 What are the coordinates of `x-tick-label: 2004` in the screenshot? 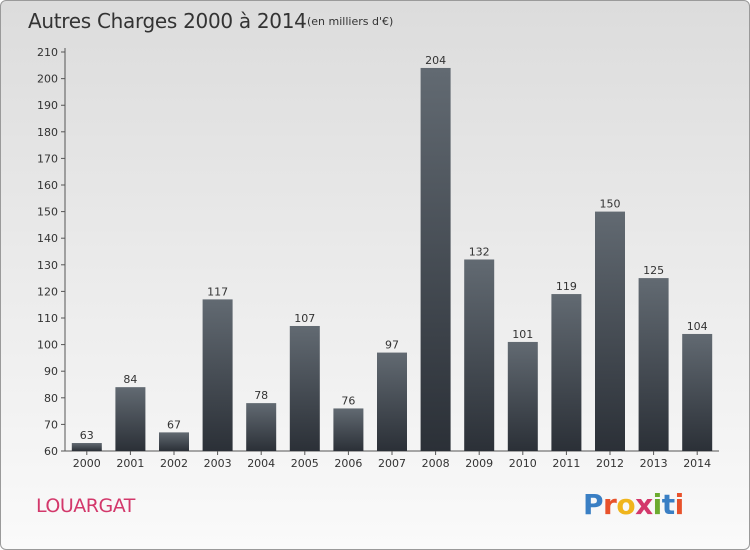 It's located at (261, 463).